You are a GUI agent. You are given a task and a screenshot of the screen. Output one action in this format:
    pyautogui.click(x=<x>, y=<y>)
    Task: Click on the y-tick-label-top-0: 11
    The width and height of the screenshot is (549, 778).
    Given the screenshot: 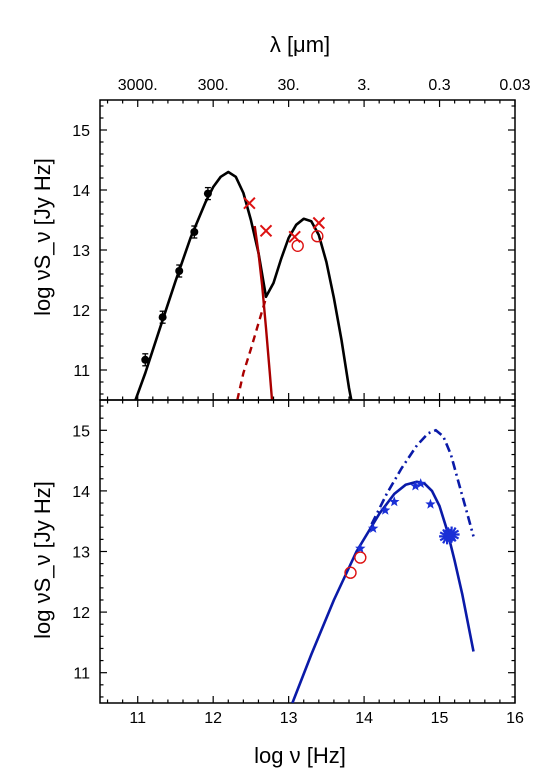 What is the action you would take?
    pyautogui.click(x=81, y=371)
    